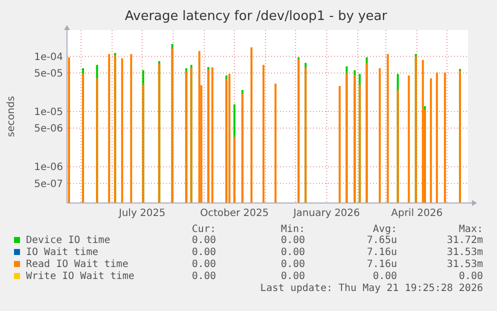 The image size is (497, 311). I want to click on y-tick-label: 5e-07, so click(48, 184).